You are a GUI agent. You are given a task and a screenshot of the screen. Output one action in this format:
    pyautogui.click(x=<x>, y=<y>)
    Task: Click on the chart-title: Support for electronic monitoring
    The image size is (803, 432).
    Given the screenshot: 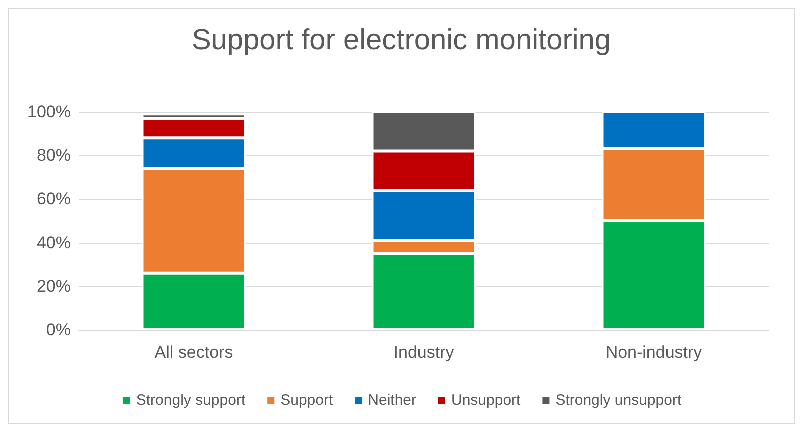 What is the action you would take?
    pyautogui.click(x=402, y=40)
    